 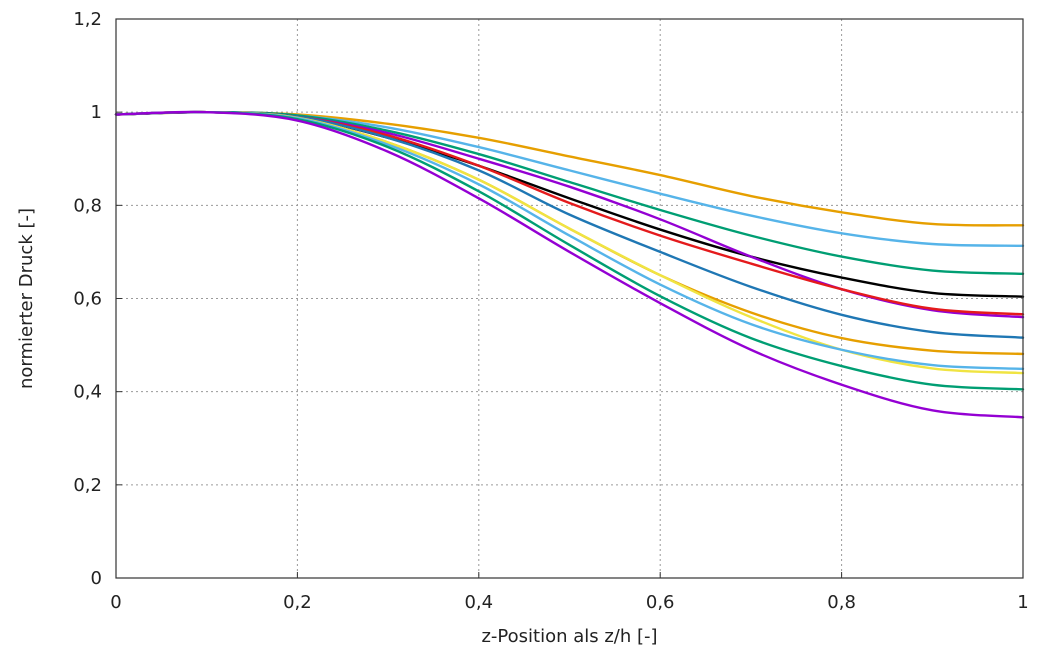 What do you see at coordinates (569, 636) in the screenshot?
I see `x-axis-label: z-Position als z/h [-]` at bounding box center [569, 636].